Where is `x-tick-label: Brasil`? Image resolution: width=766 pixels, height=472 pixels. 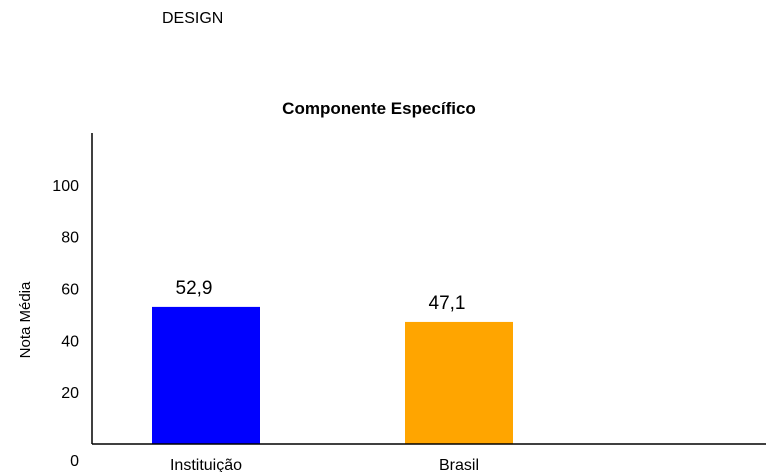 x-tick-label: Brasil is located at coordinates (459, 464).